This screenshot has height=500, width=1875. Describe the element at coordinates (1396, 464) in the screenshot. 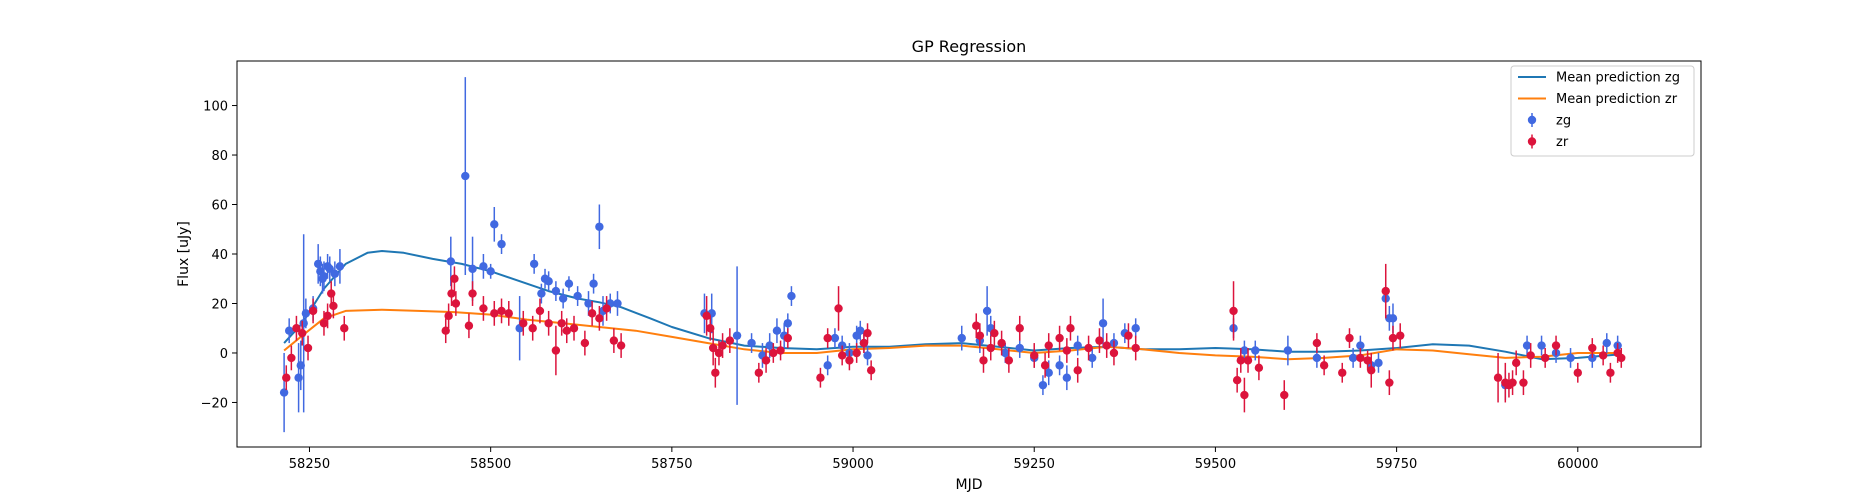

I see `x-tick-label: 59750` at that location.